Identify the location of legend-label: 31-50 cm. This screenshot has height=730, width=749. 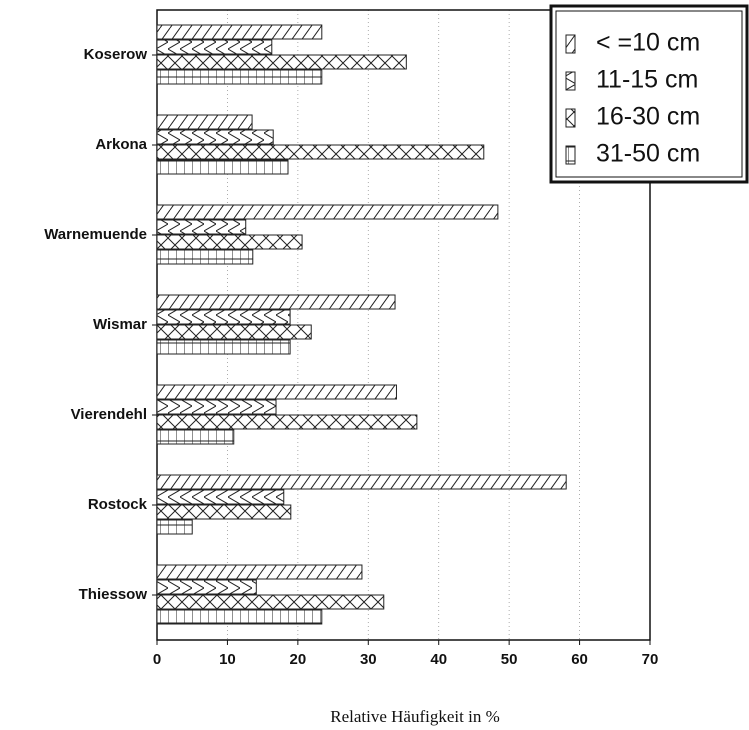
(648, 154).